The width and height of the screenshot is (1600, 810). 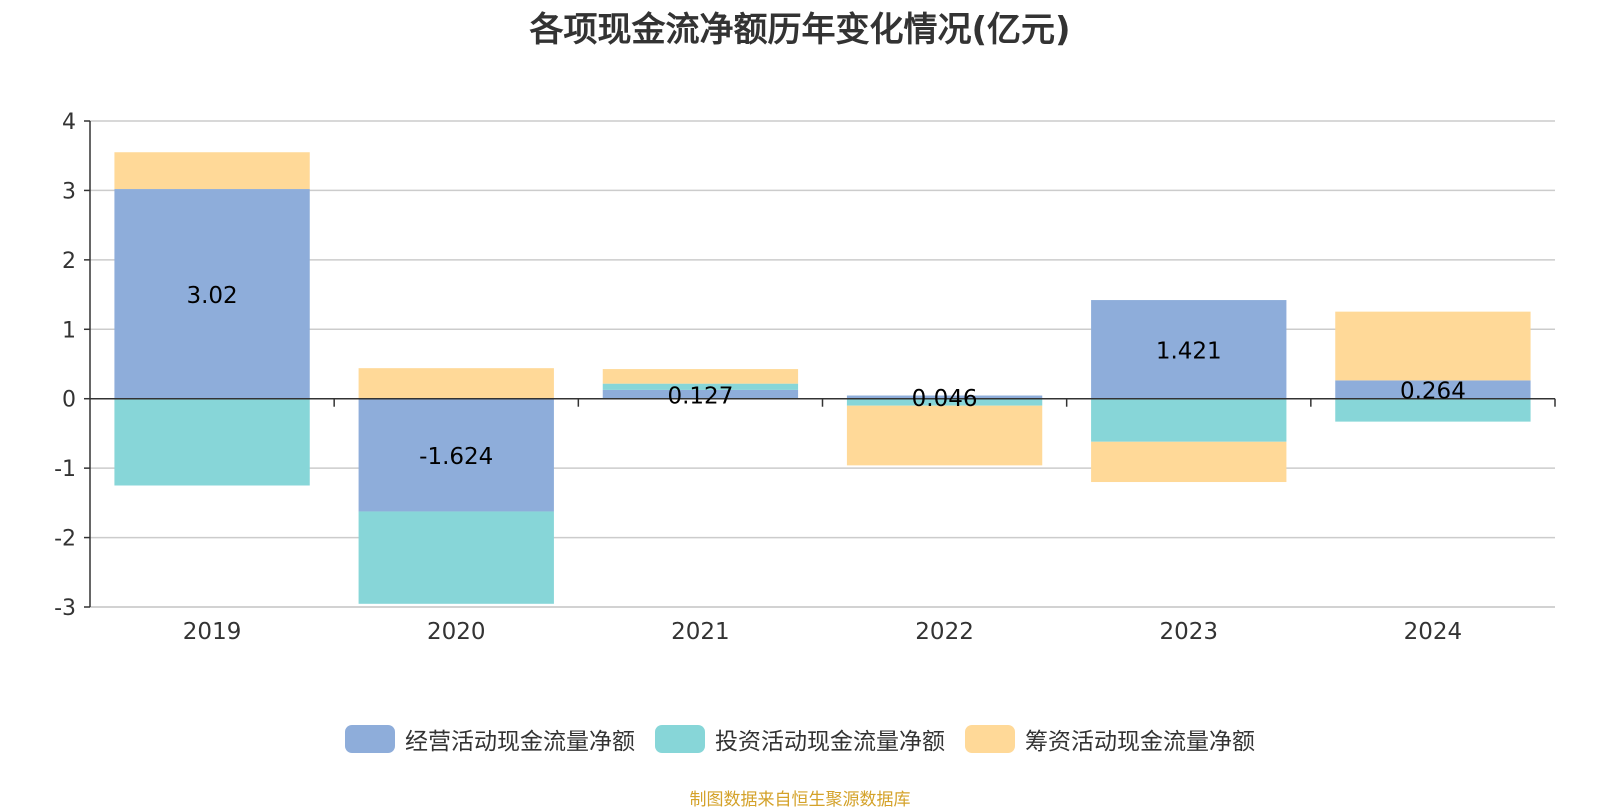 I want to click on legend: 经营活动现金流量净额 投资活动现金流量净额 筹资活动现金流量净额, so click(x=800, y=739).